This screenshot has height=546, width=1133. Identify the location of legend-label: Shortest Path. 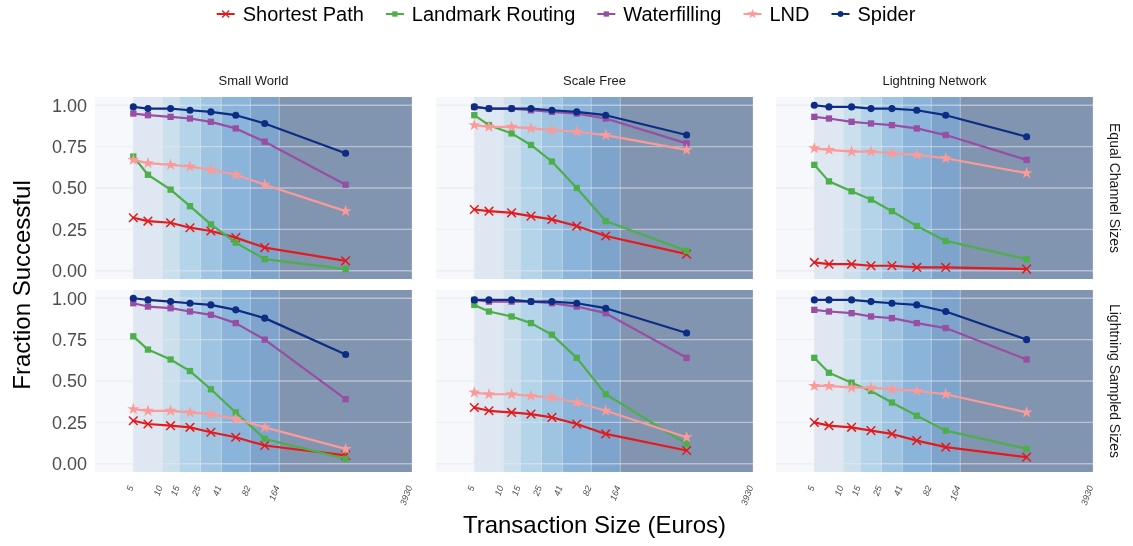
(303, 14).